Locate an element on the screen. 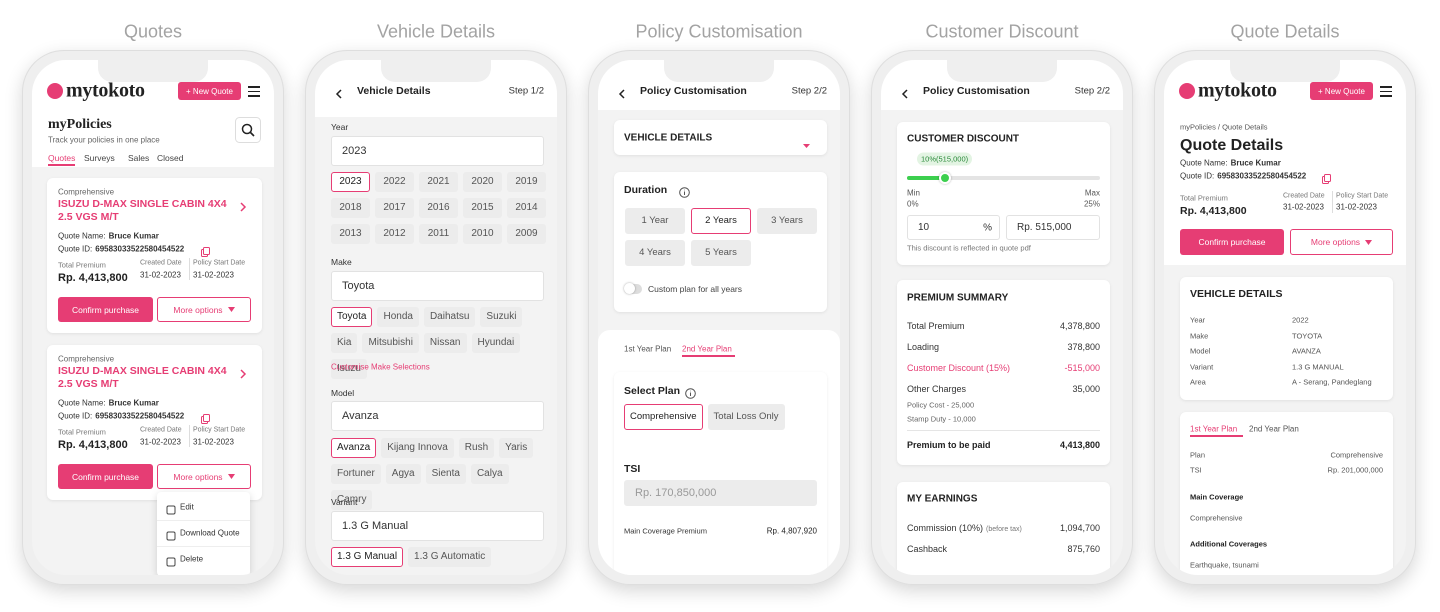  chip: Agya is located at coordinates (403, 474).